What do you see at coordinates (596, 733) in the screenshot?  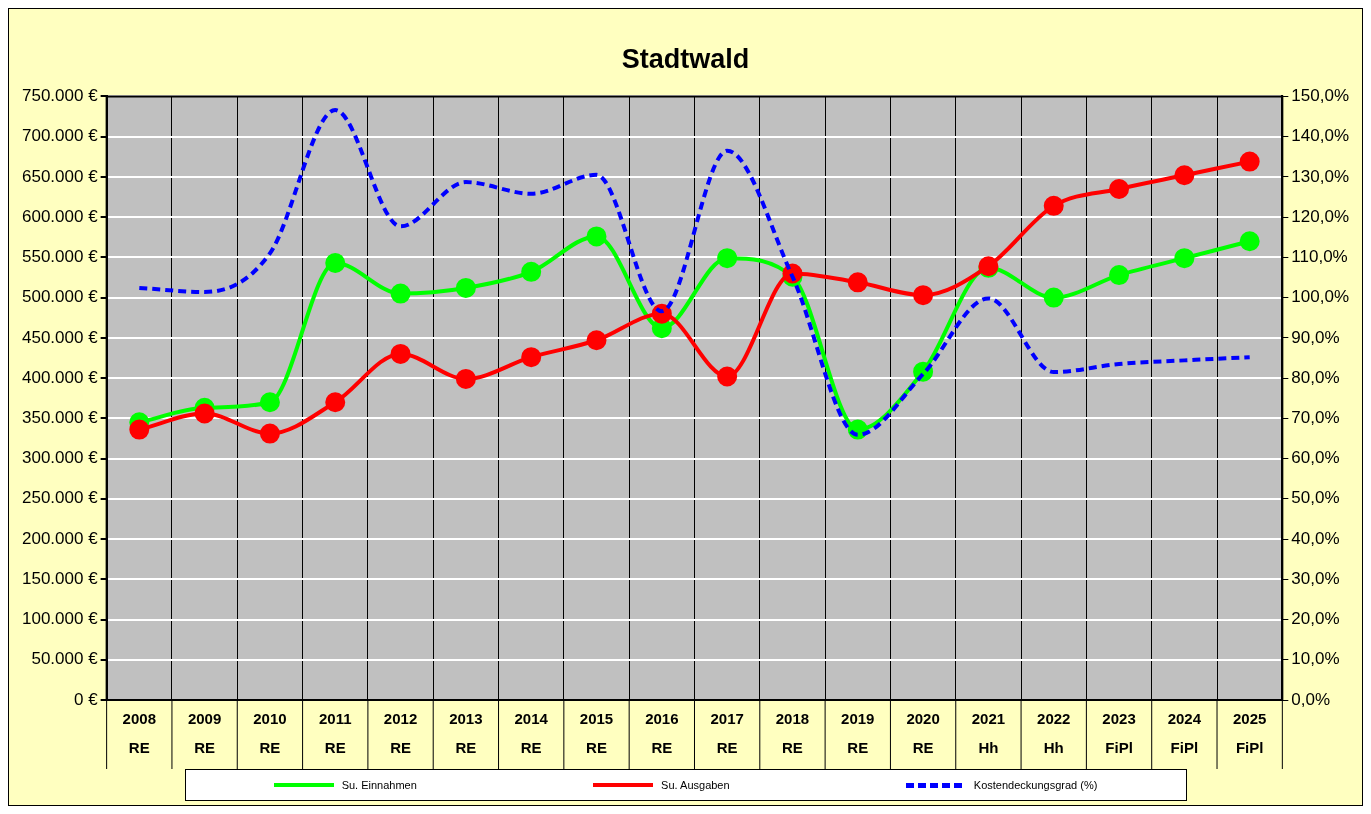 I see `x-tick-label: 2015 RE` at bounding box center [596, 733].